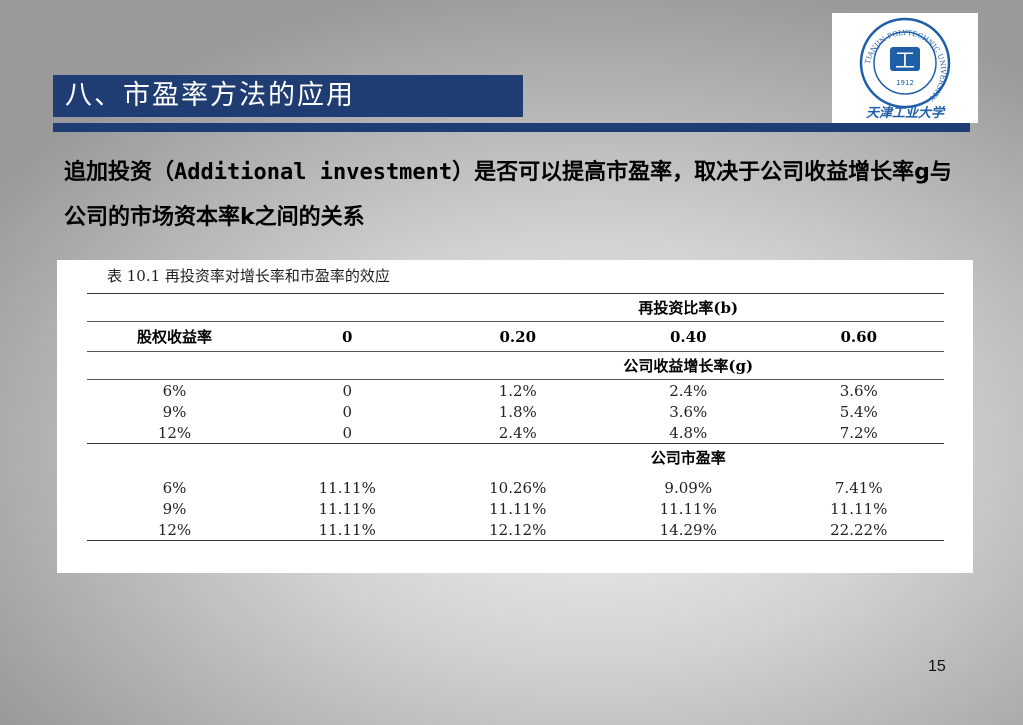  I want to click on reinvest-ratio-header: 再投资比率(b), so click(688, 307).